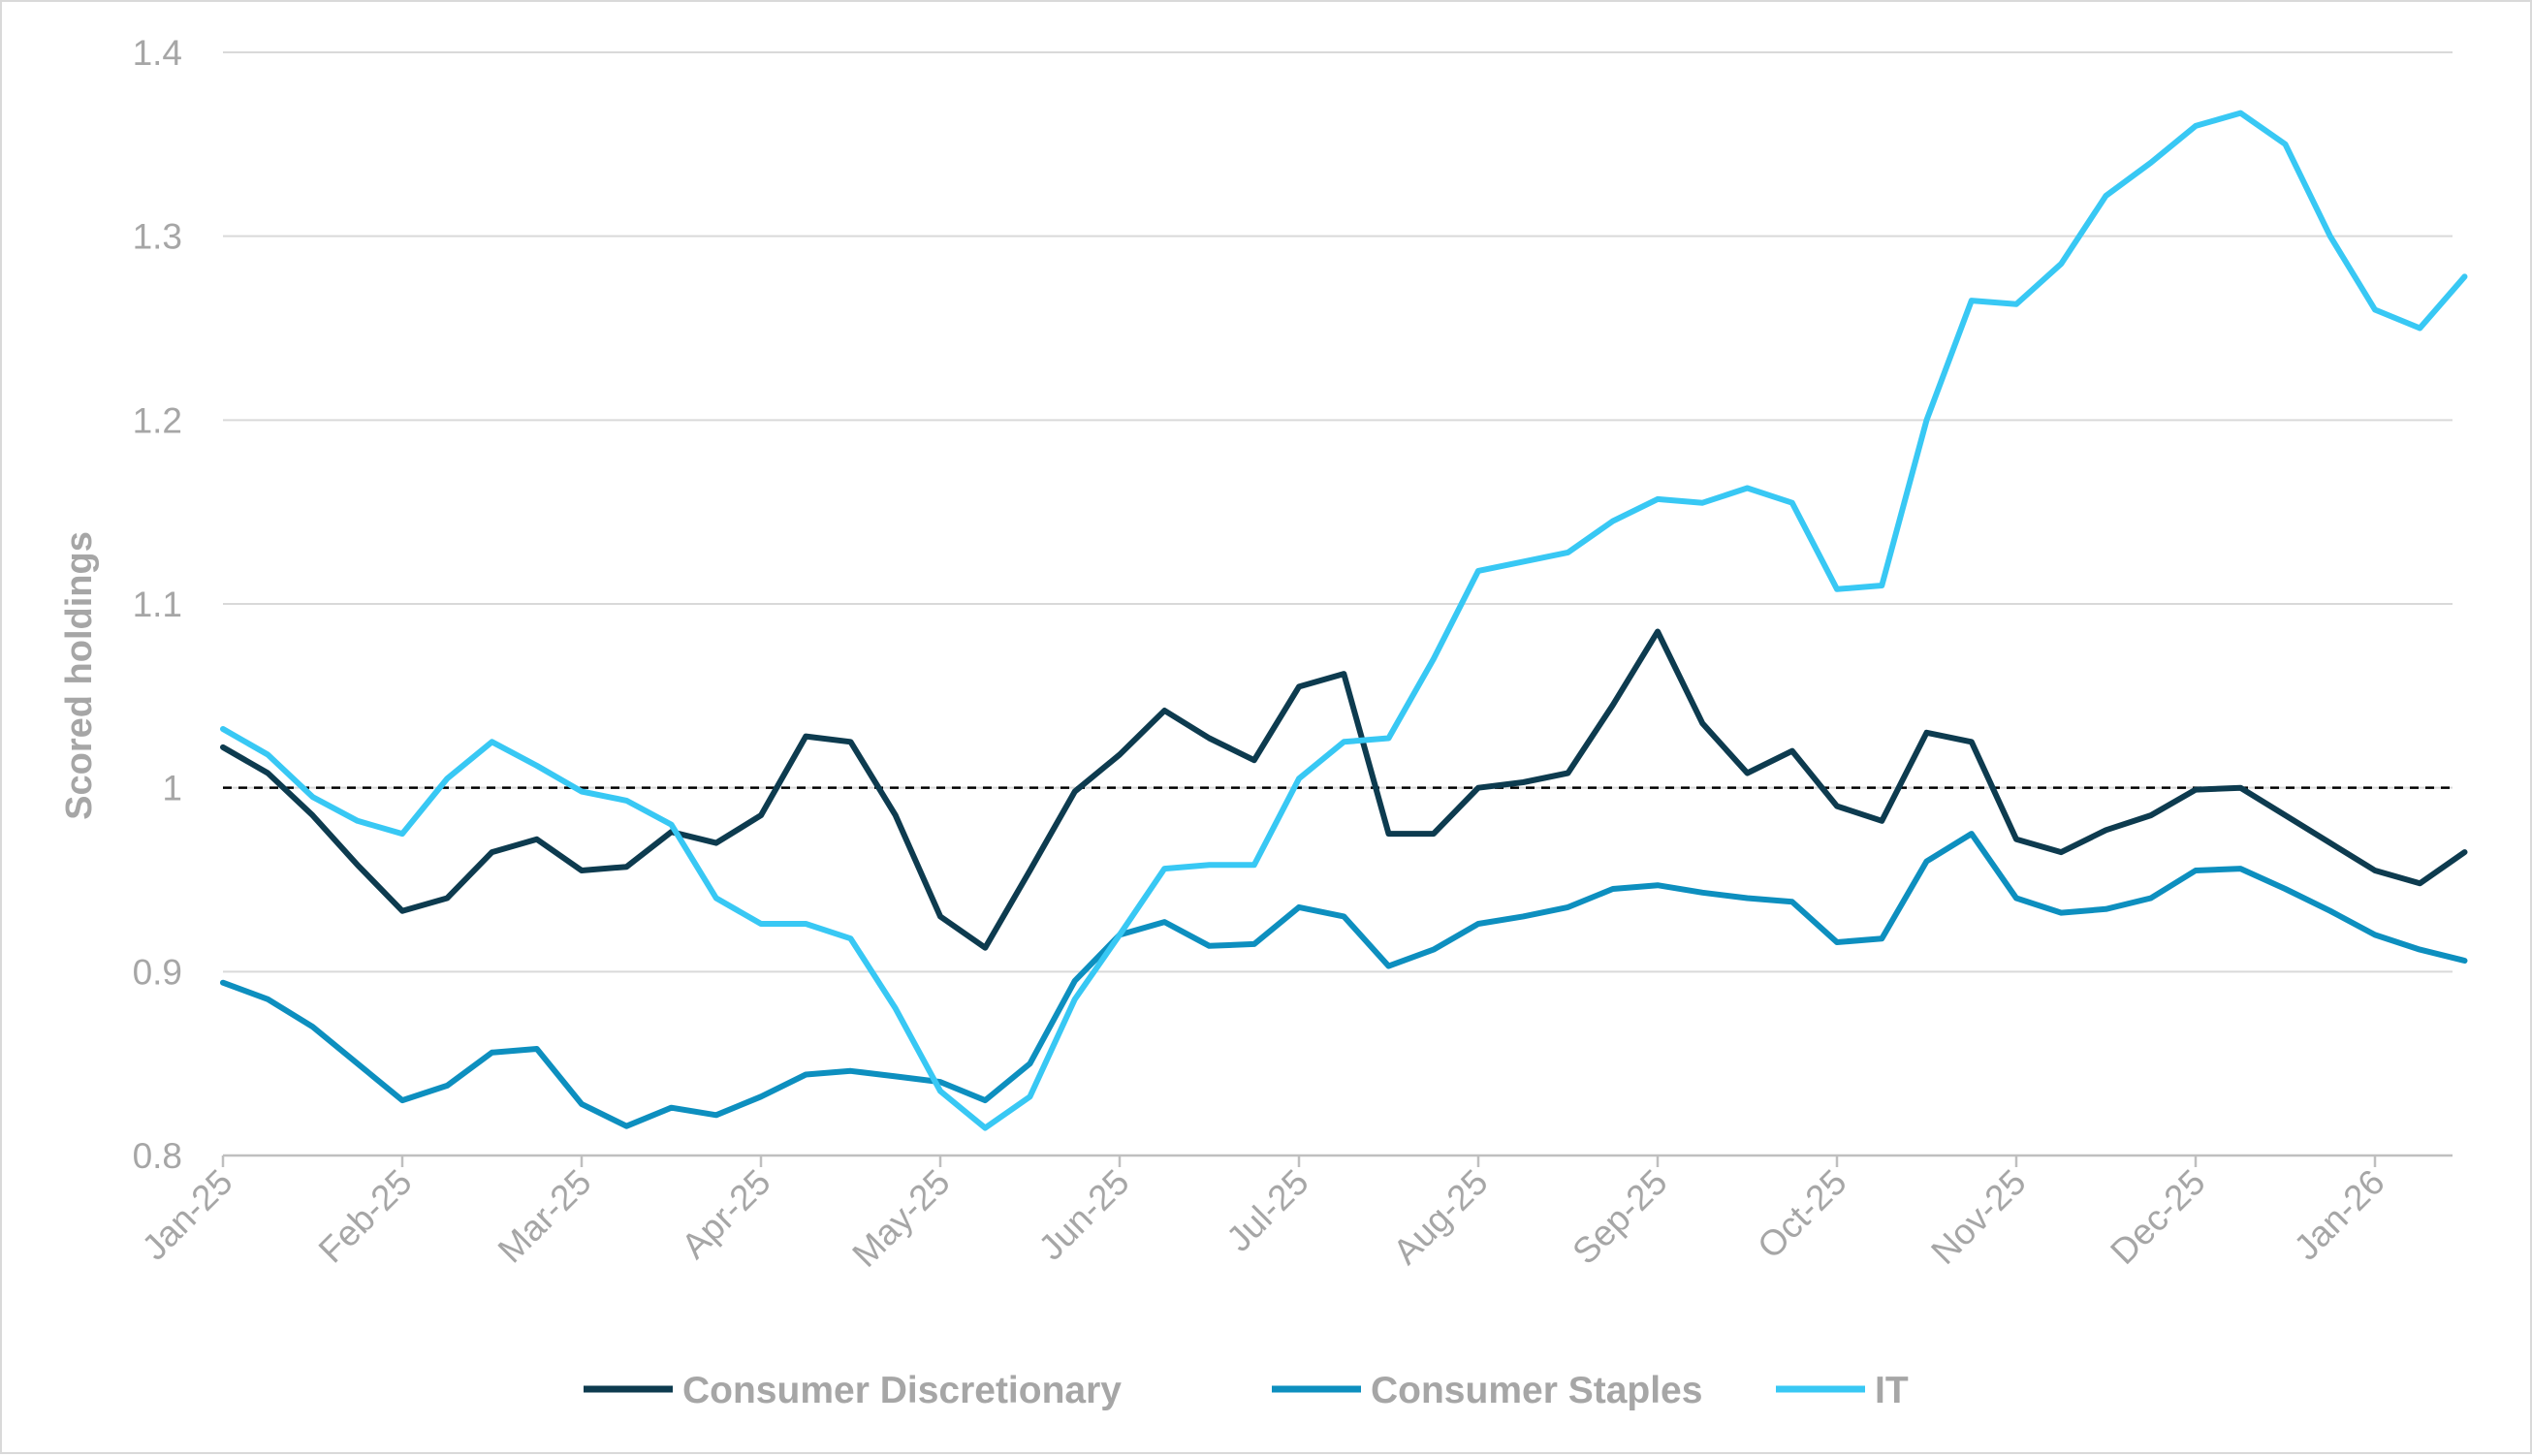 This screenshot has width=2532, height=1456. I want to click on x-tick-label: Dec-25, so click(2157, 1217).